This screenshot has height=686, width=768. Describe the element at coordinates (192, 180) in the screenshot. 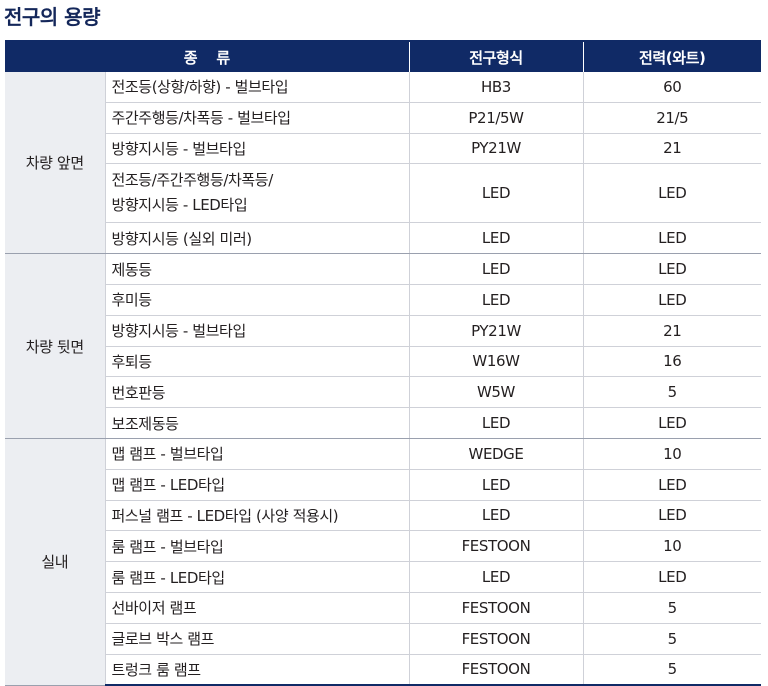

I see `row-type-line1: 전조등/주간주행등/차폭등/` at that location.